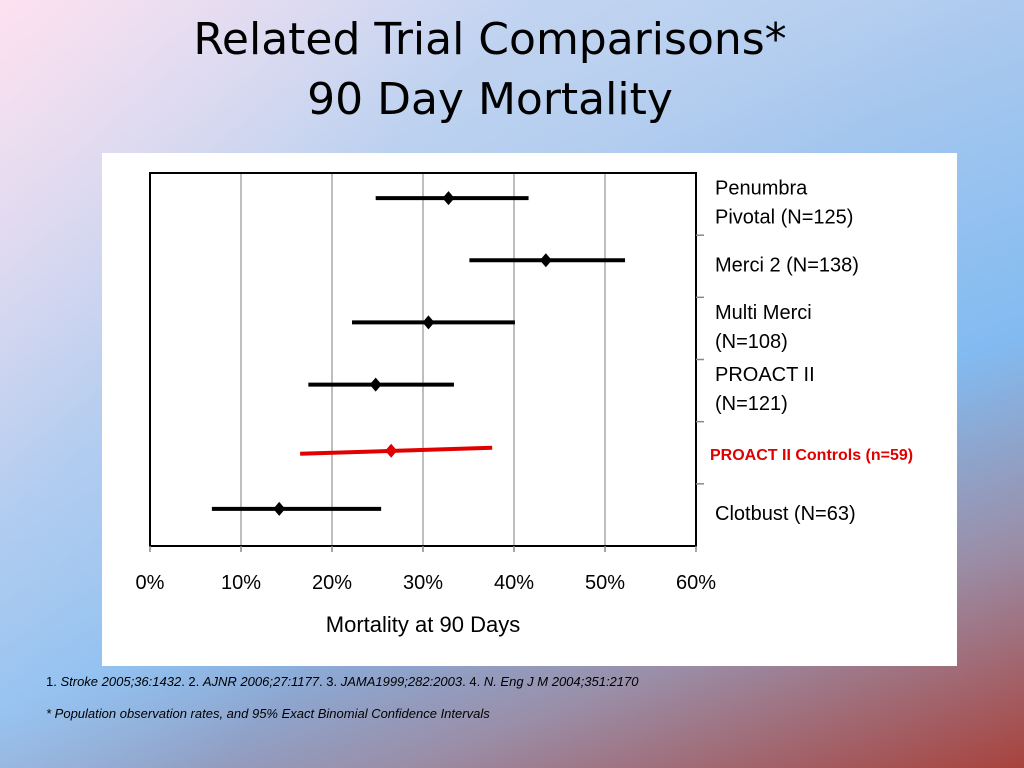 Image resolution: width=1024 pixels, height=768 pixels. I want to click on x-tick-label: 30%, so click(423, 583).